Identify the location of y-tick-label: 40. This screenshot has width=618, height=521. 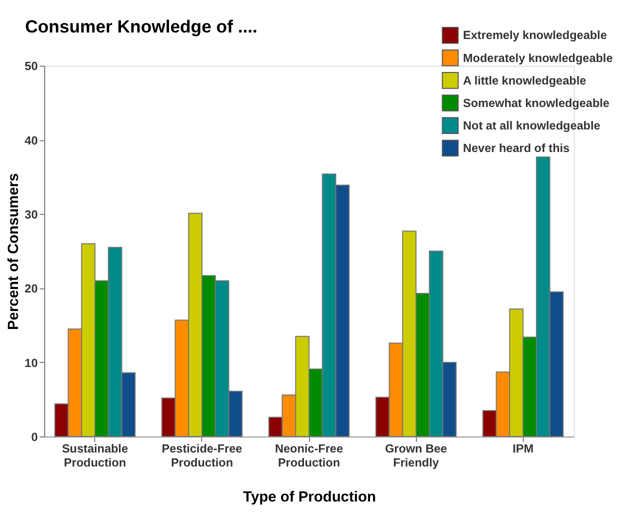
(31, 141).